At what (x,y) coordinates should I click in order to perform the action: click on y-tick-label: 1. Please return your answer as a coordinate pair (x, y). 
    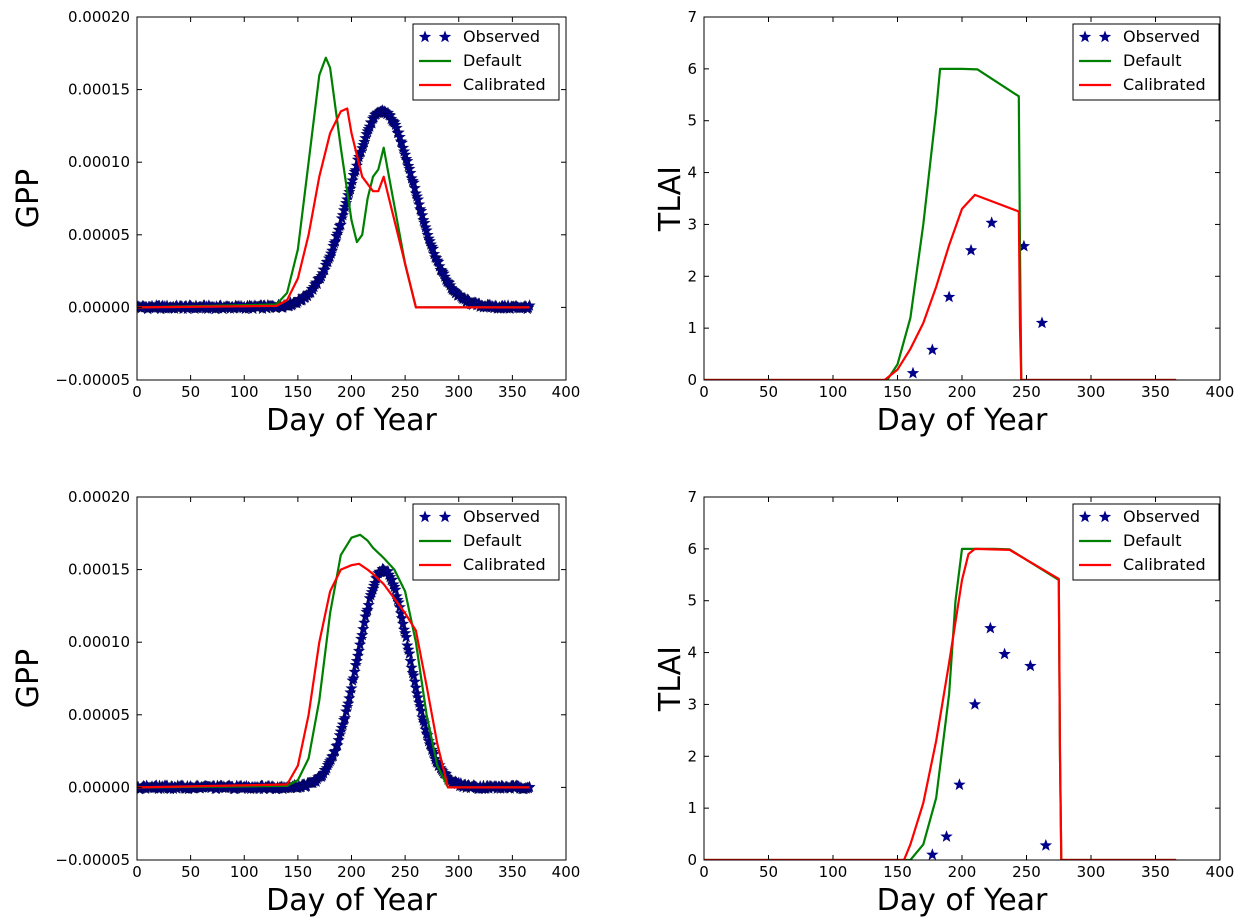
    Looking at the image, I should click on (692, 328).